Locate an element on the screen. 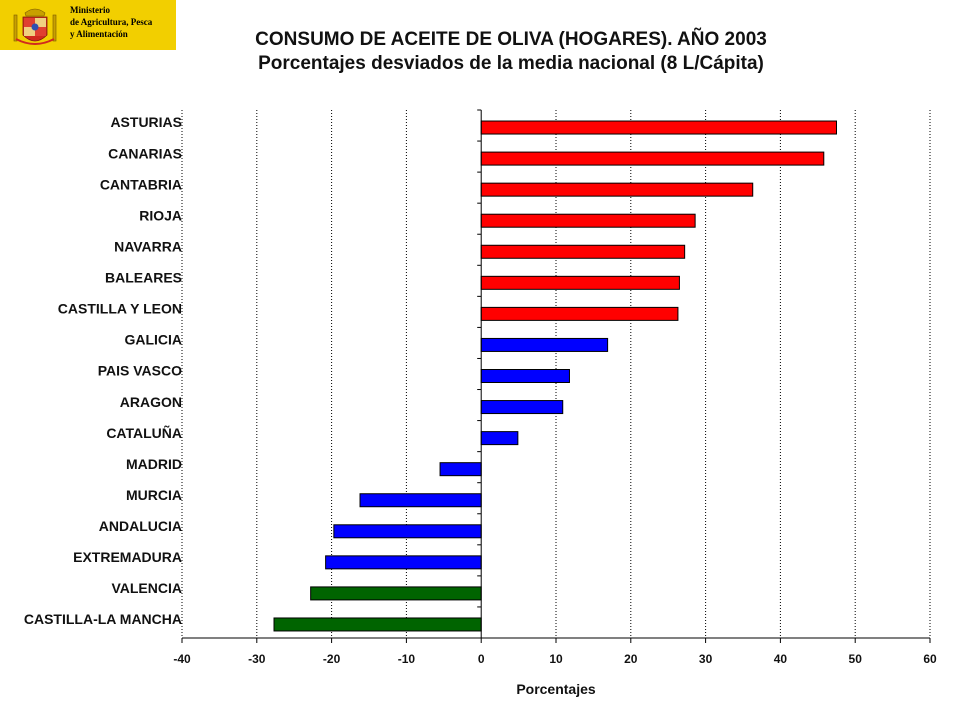 This screenshot has height=720, width=960. x-tick-label: 30 is located at coordinates (706, 659).